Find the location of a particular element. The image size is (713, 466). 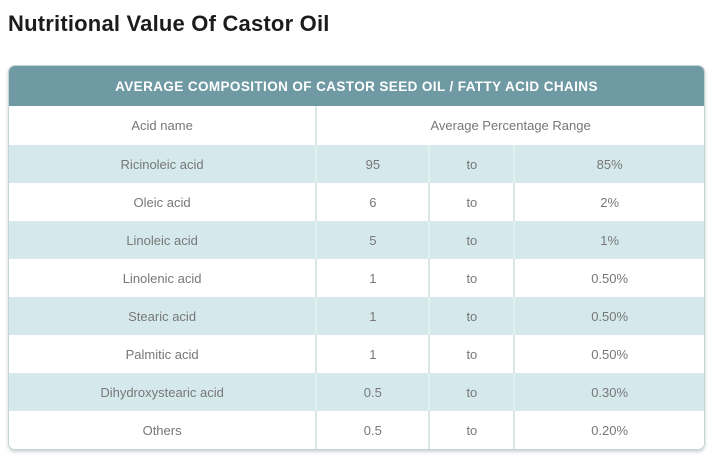

column-header-row: Acid name Average Percentage Range is located at coordinates (356, 125).